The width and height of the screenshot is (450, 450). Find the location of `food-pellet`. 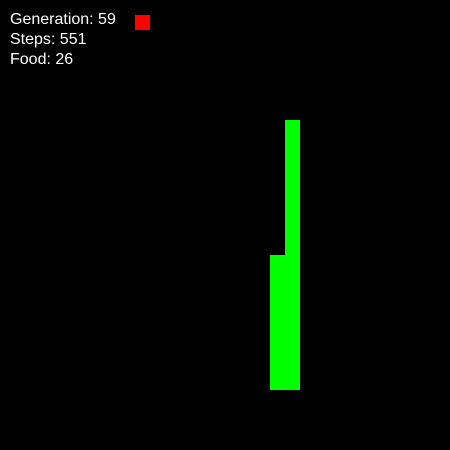

food-pellet is located at coordinates (142, 22).